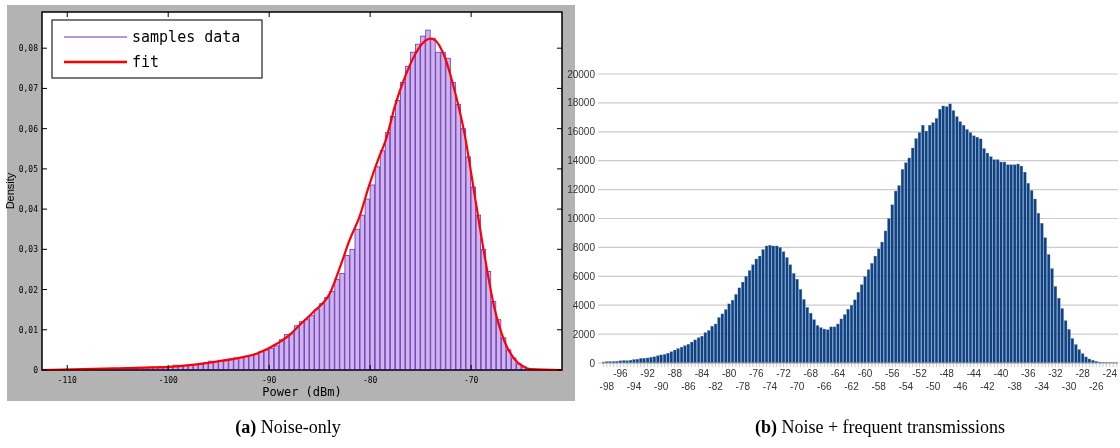 This screenshot has height=448, width=1120. I want to click on y-axis-title: Density, so click(10, 191).